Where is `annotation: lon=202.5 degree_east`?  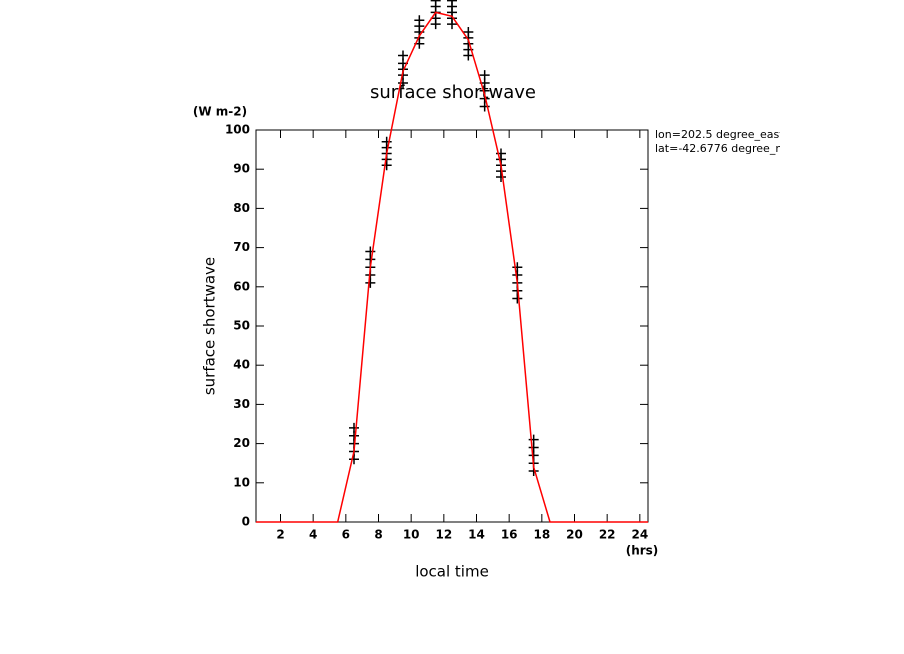 annotation: lon=202.5 degree_east is located at coordinates (719, 134).